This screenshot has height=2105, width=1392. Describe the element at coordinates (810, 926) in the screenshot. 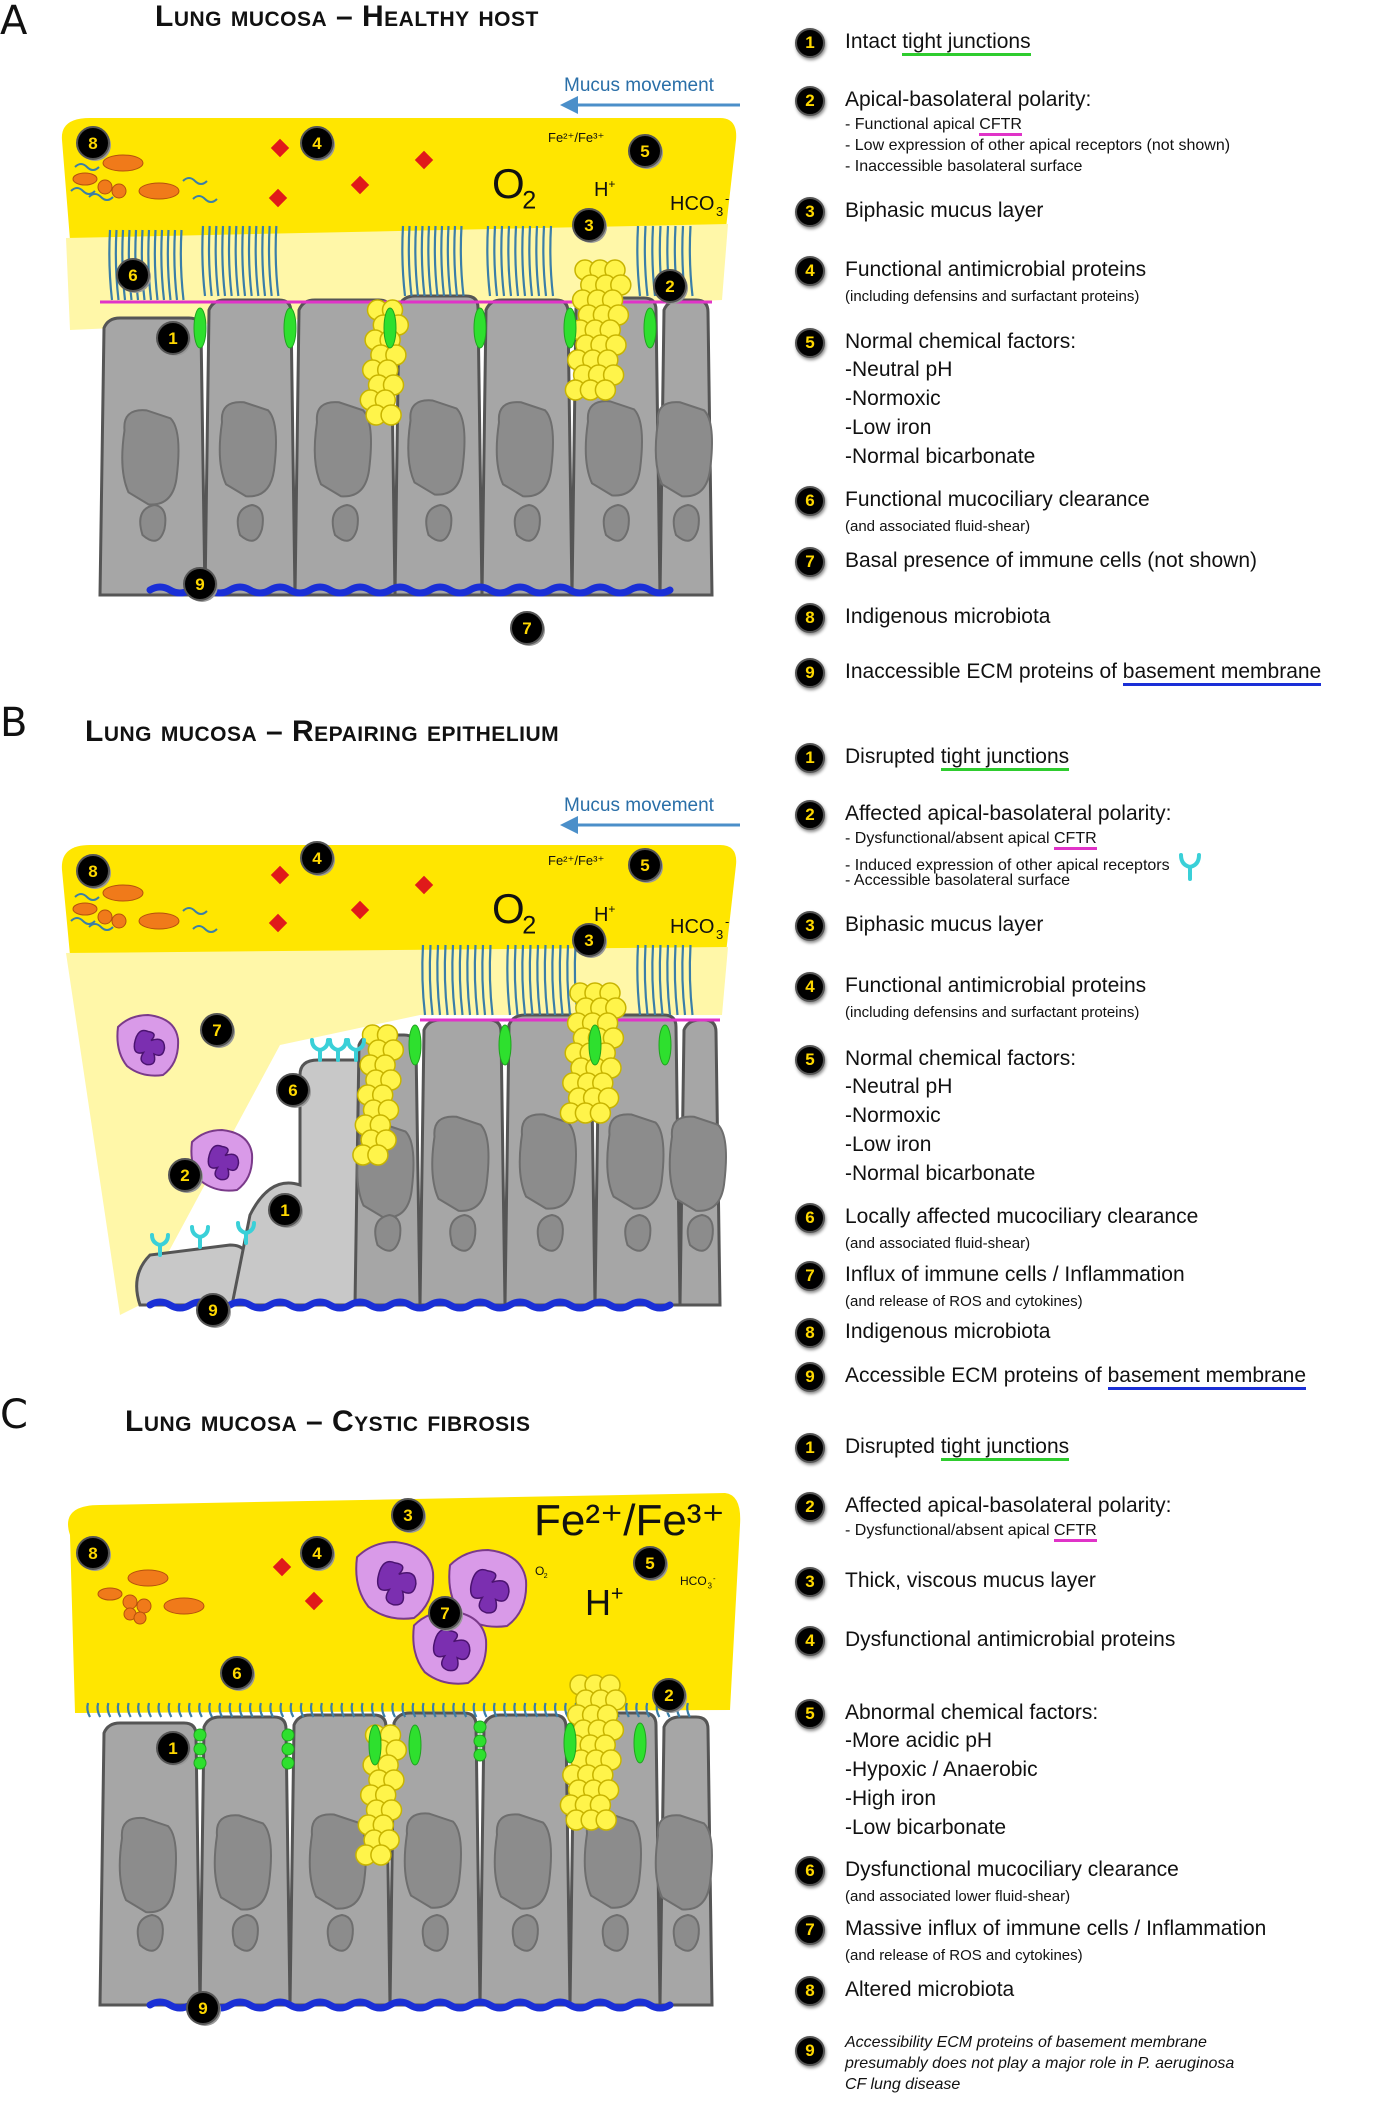

I see `legend-badge: 3` at that location.